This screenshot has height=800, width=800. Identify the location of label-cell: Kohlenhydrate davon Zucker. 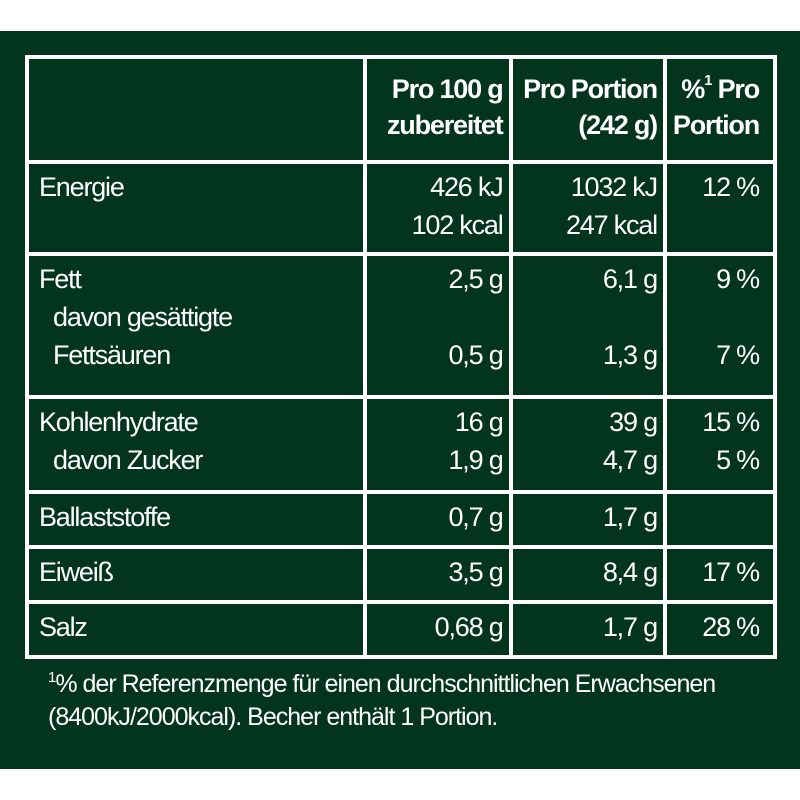
(196, 444).